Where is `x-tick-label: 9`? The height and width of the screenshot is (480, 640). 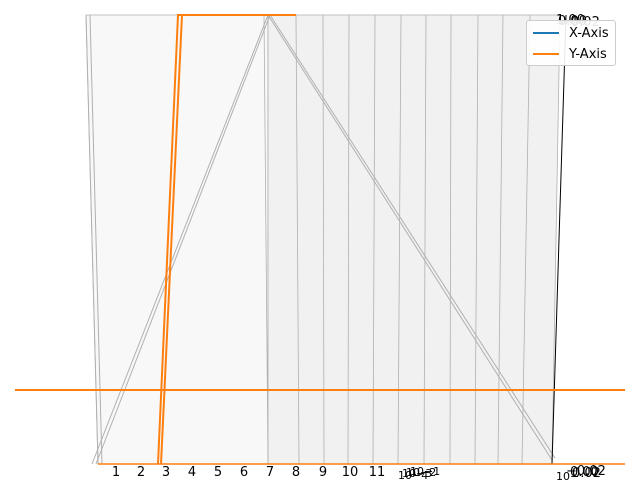
x-tick-label: 9 is located at coordinates (323, 472).